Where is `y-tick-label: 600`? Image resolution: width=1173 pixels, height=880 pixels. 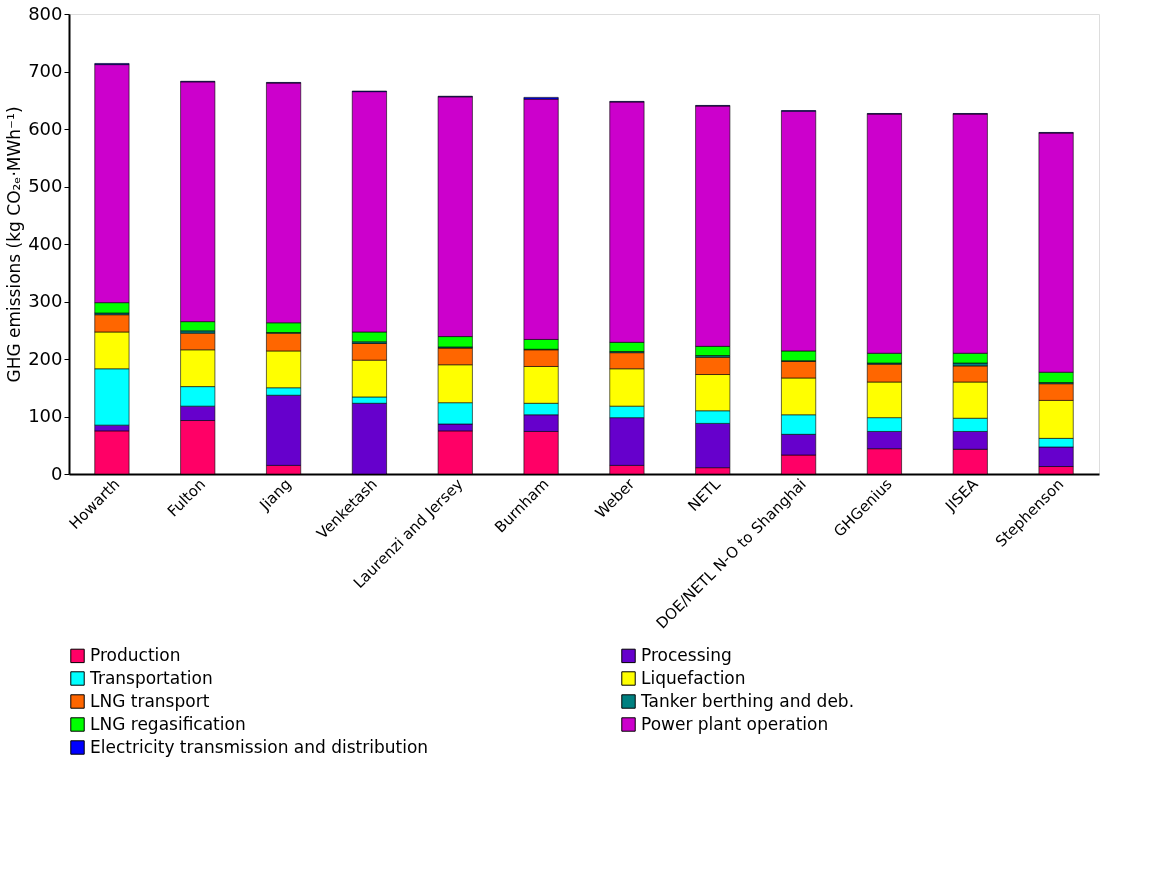 y-tick-label: 600 is located at coordinates (45, 128).